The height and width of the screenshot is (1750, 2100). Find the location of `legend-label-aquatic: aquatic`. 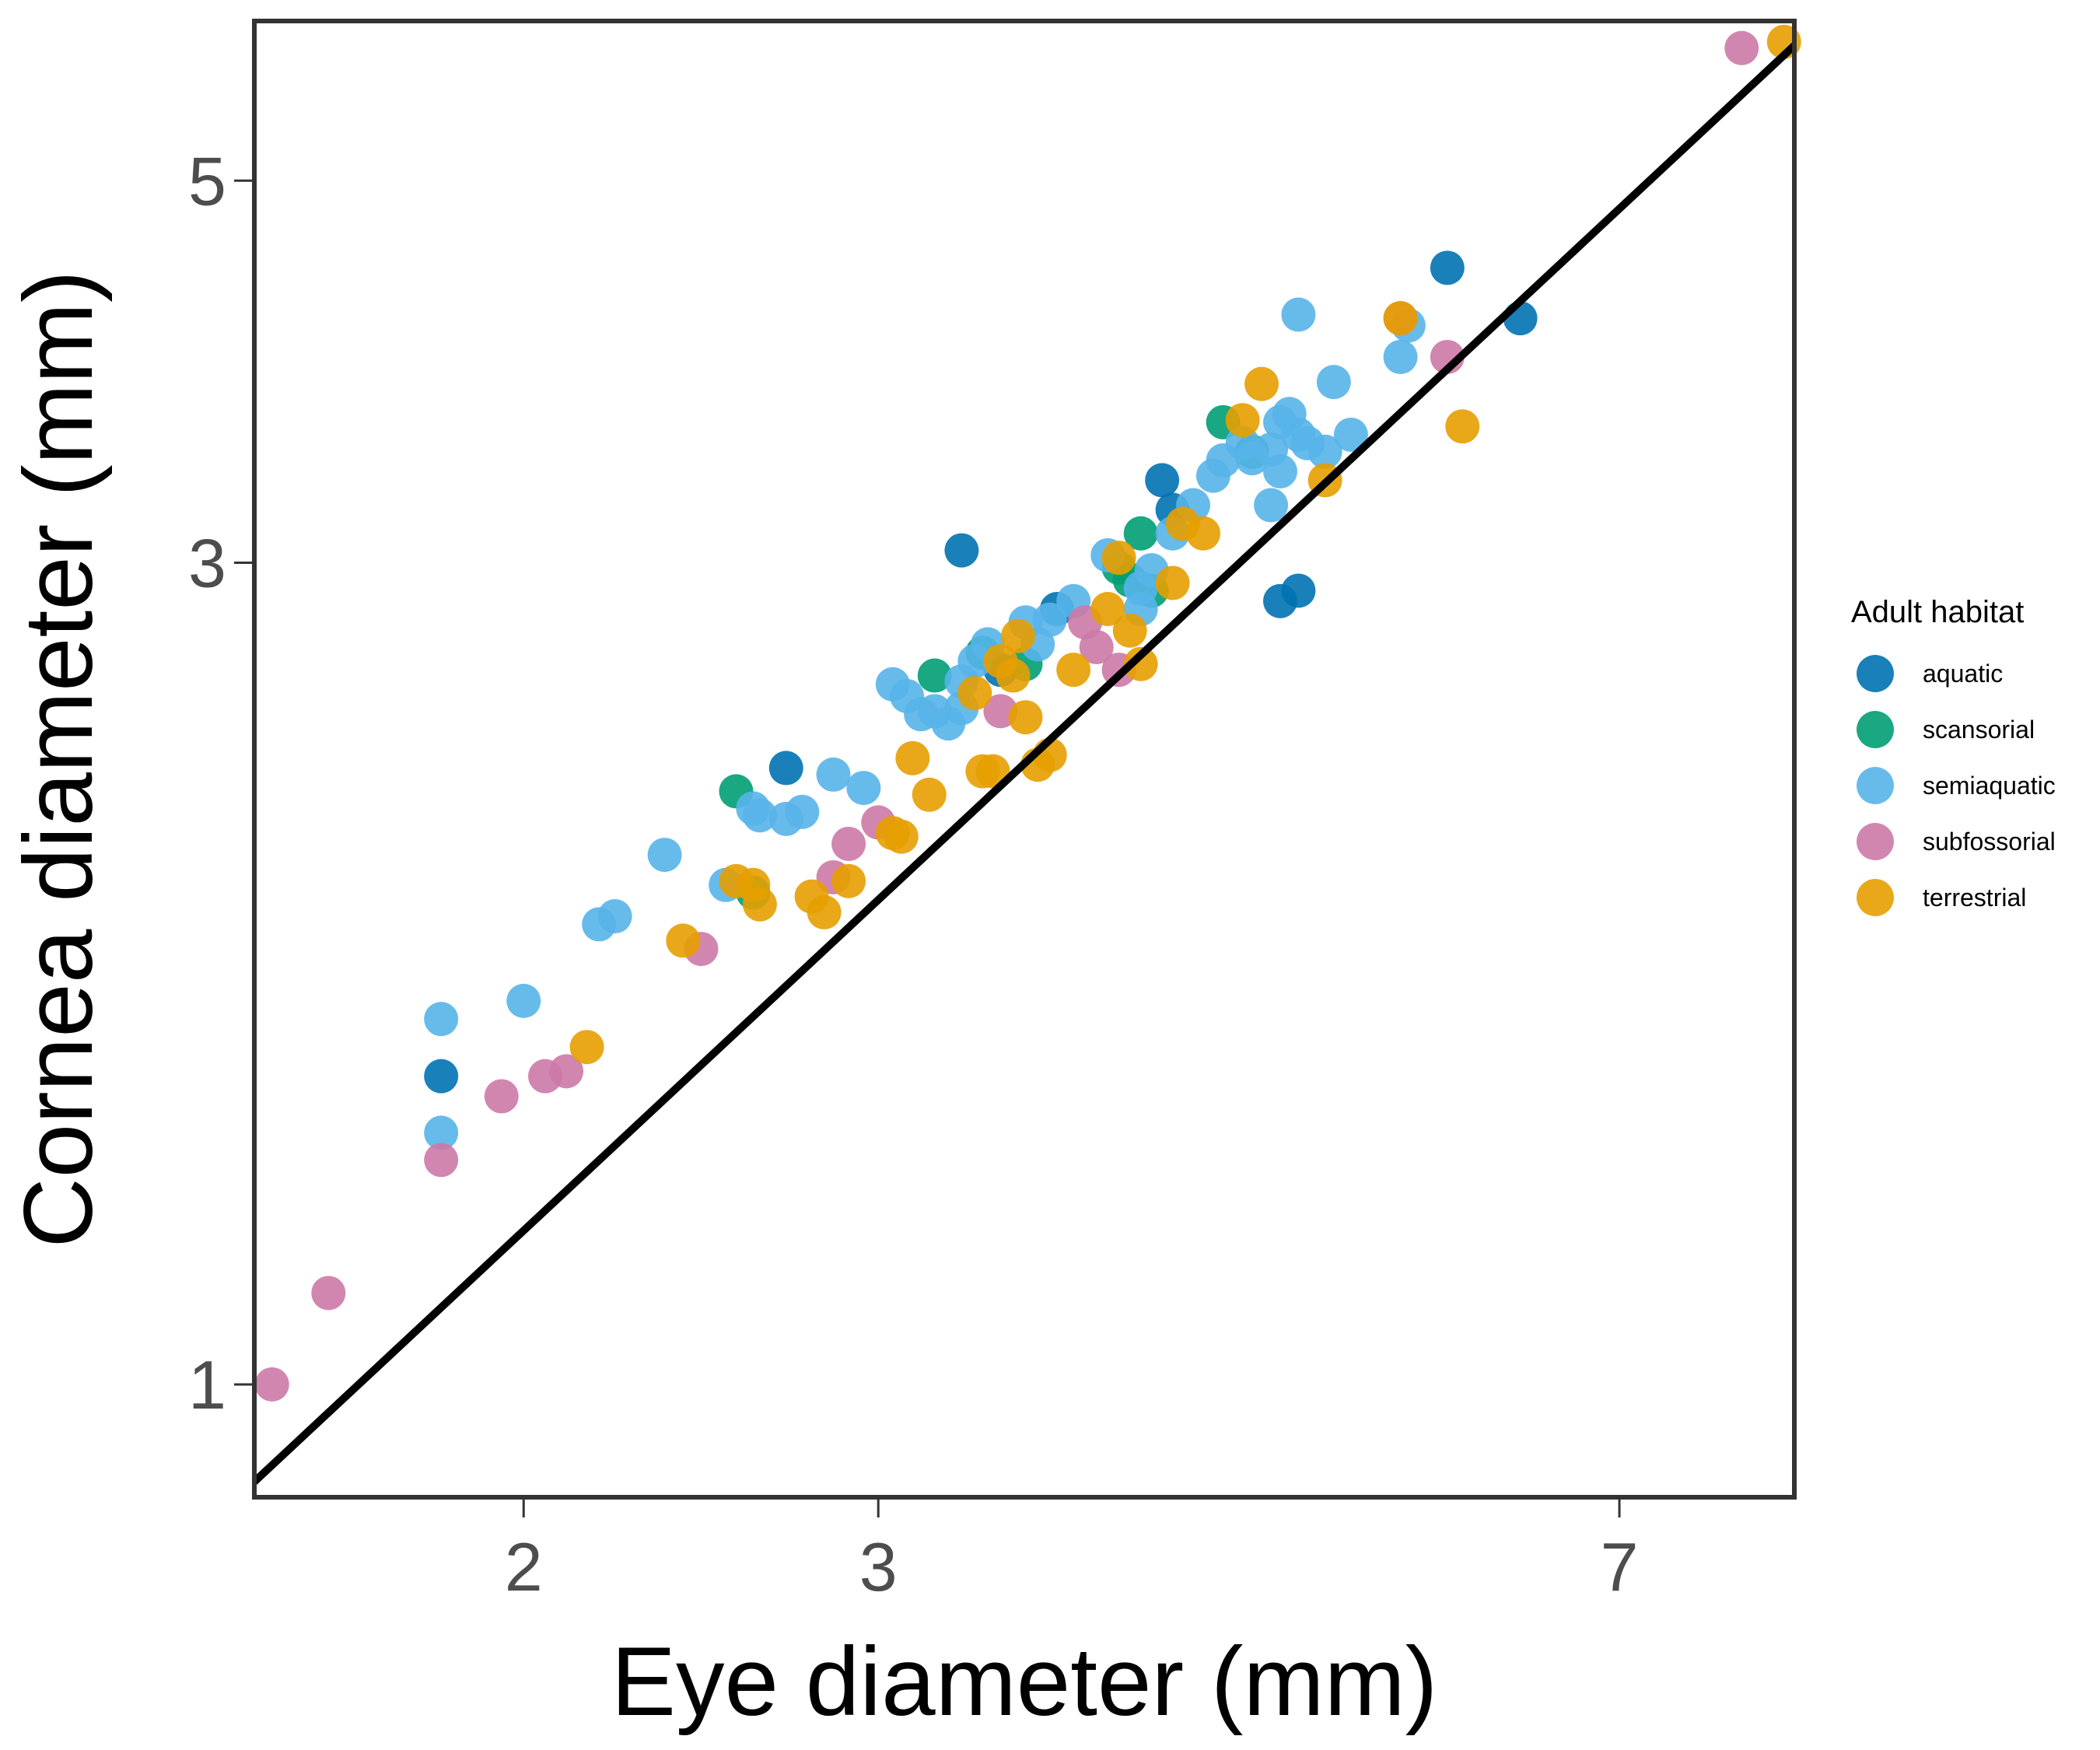

legend-label-aquatic: aquatic is located at coordinates (1963, 674).